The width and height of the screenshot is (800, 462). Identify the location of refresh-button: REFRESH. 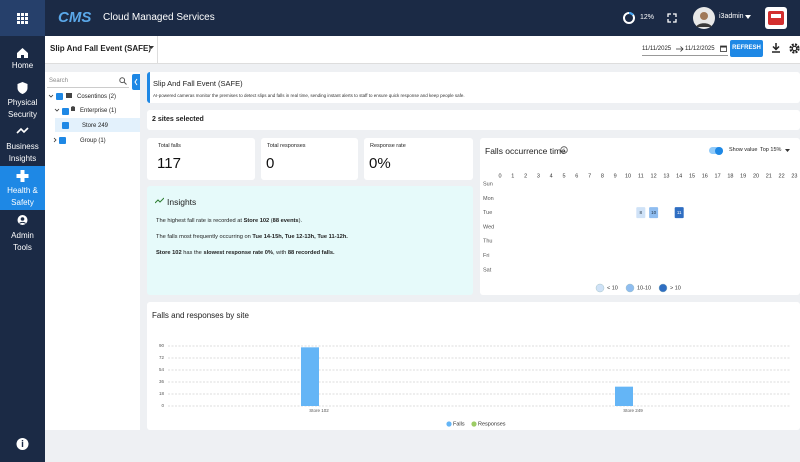
(746, 48).